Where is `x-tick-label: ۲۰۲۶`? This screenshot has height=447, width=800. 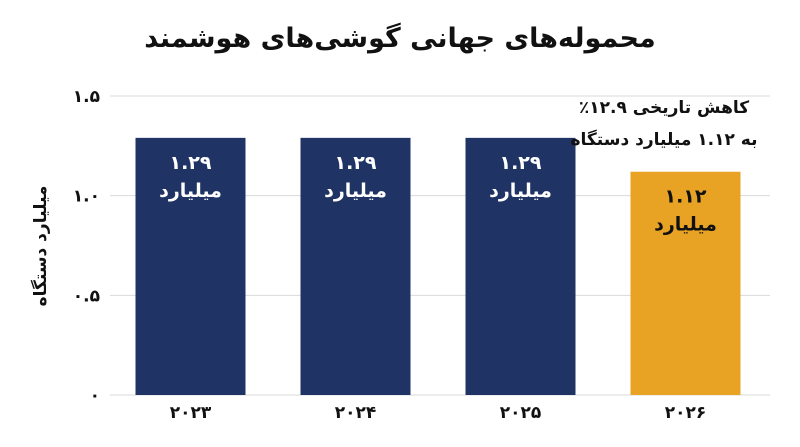 x-tick-label: ۲۰۲۶ is located at coordinates (686, 413).